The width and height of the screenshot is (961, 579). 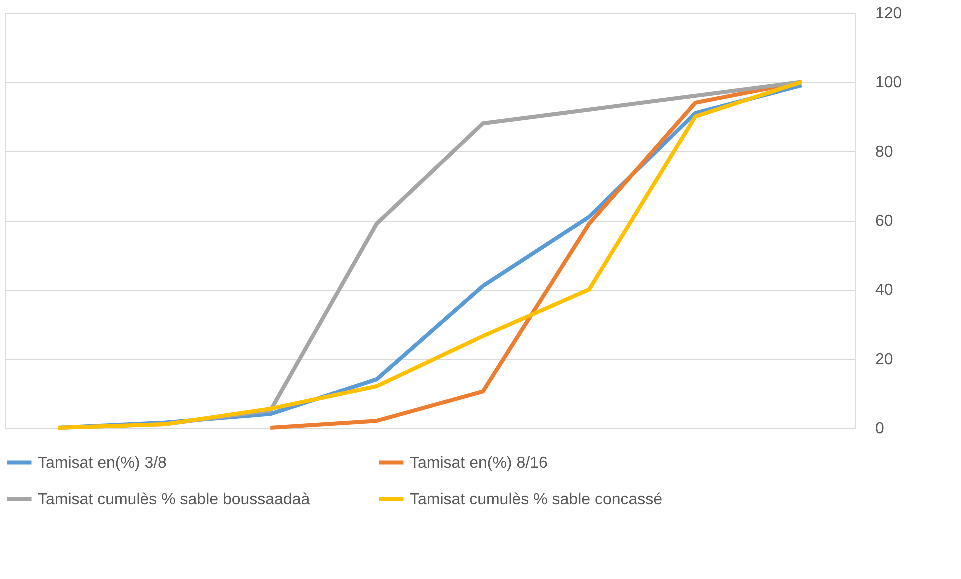 I want to click on y-tick-label: 100, so click(x=889, y=83).